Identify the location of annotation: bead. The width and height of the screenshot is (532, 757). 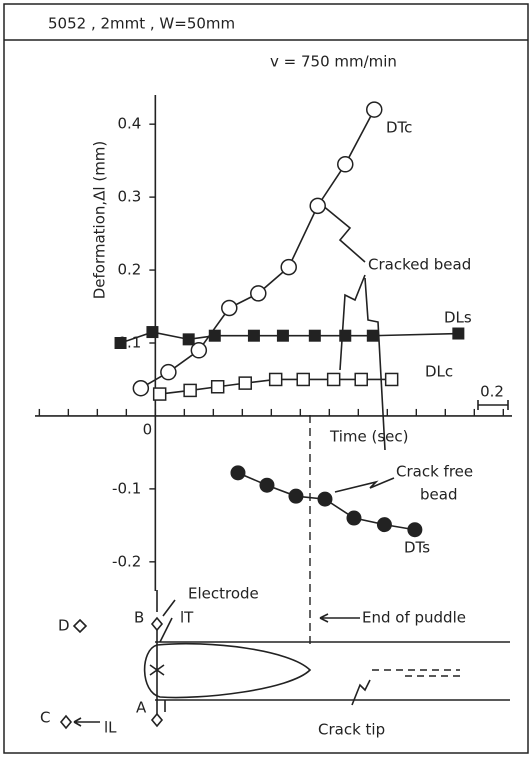
(438, 495).